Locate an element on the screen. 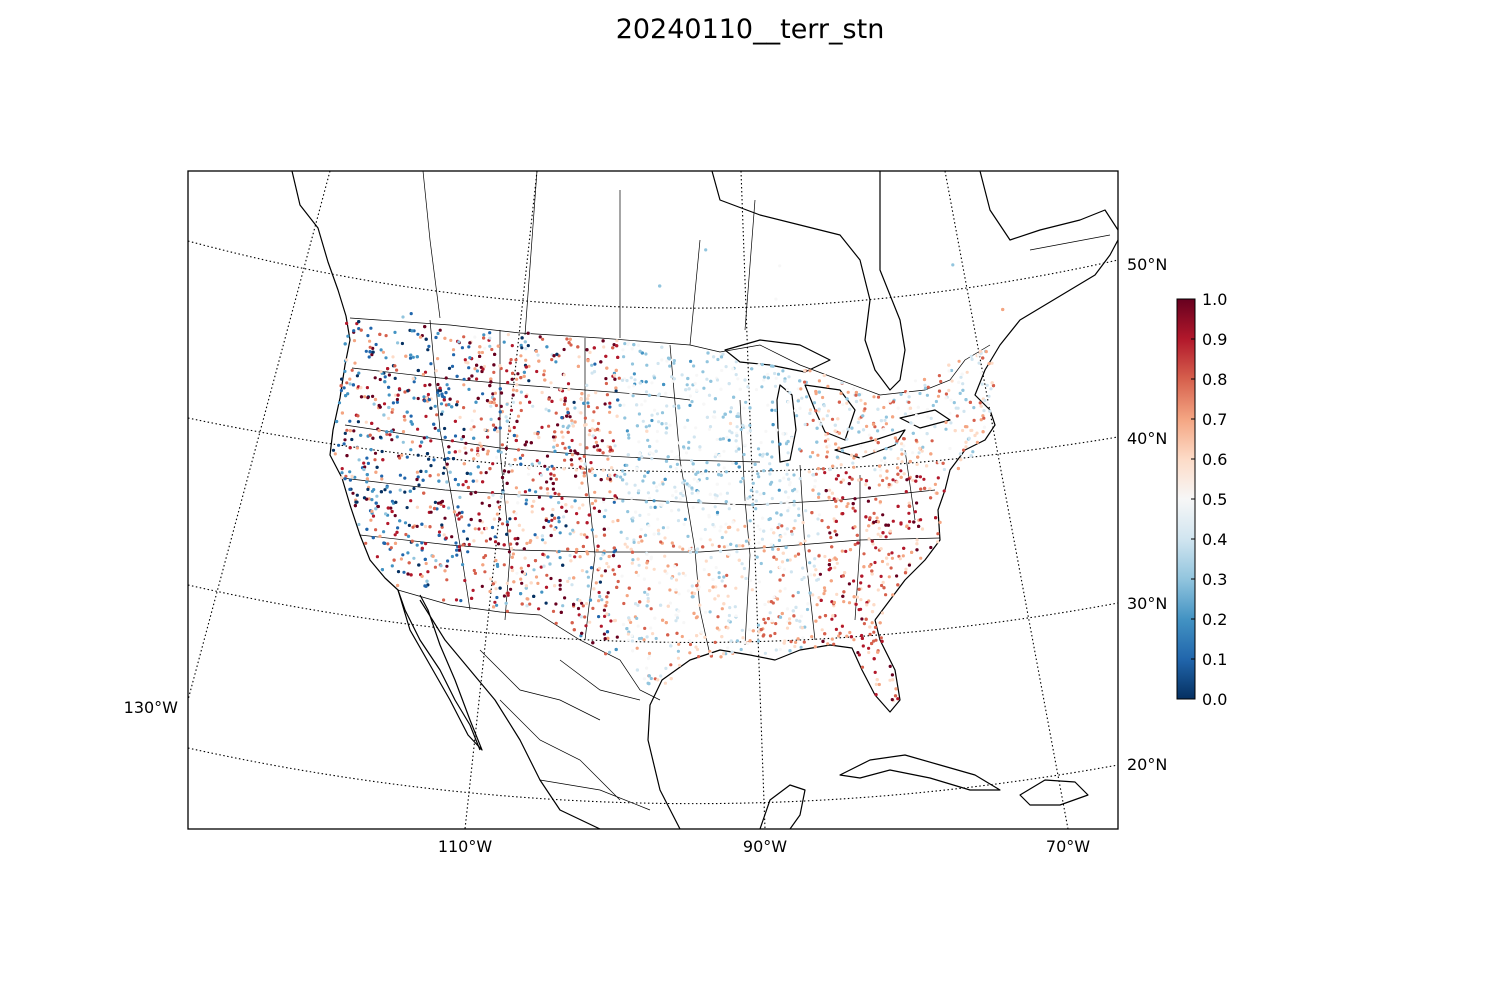 The image size is (1500, 1000). canada-provinces is located at coordinates (766, 258).